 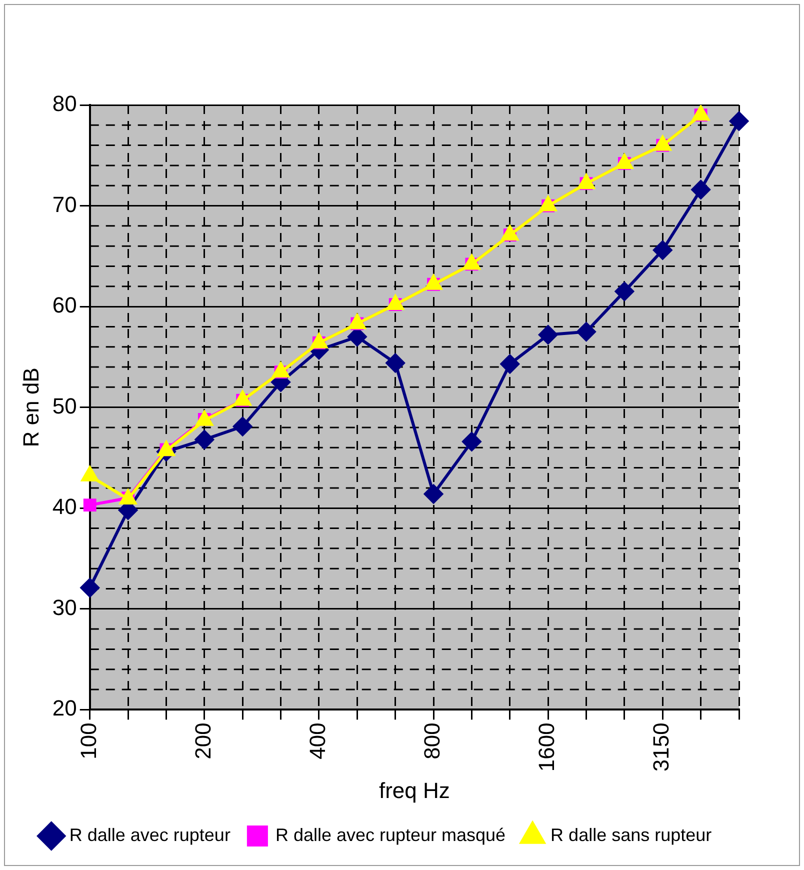 What do you see at coordinates (31, 408) in the screenshot?
I see `y-axis-title: R en dB` at bounding box center [31, 408].